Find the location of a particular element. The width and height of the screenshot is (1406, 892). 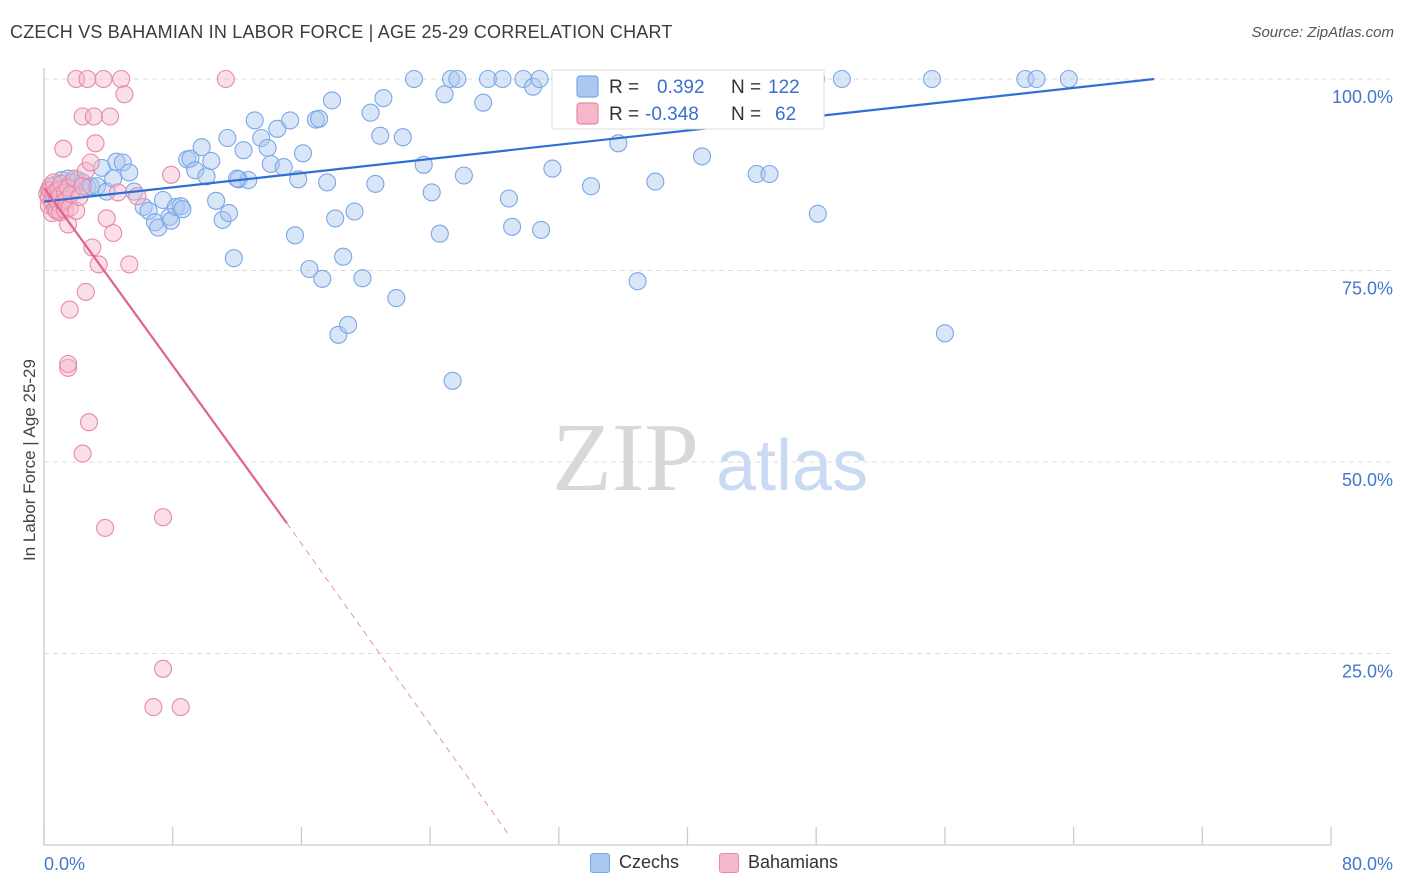

bahamians-swatch is located at coordinates (729, 862).